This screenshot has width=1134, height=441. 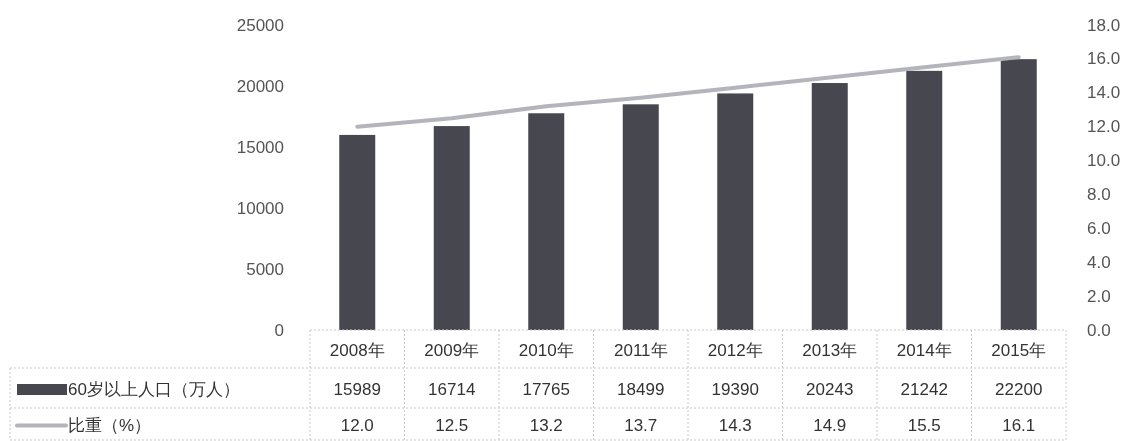 I want to click on x-tick-label: 2015年, so click(x=1019, y=350).